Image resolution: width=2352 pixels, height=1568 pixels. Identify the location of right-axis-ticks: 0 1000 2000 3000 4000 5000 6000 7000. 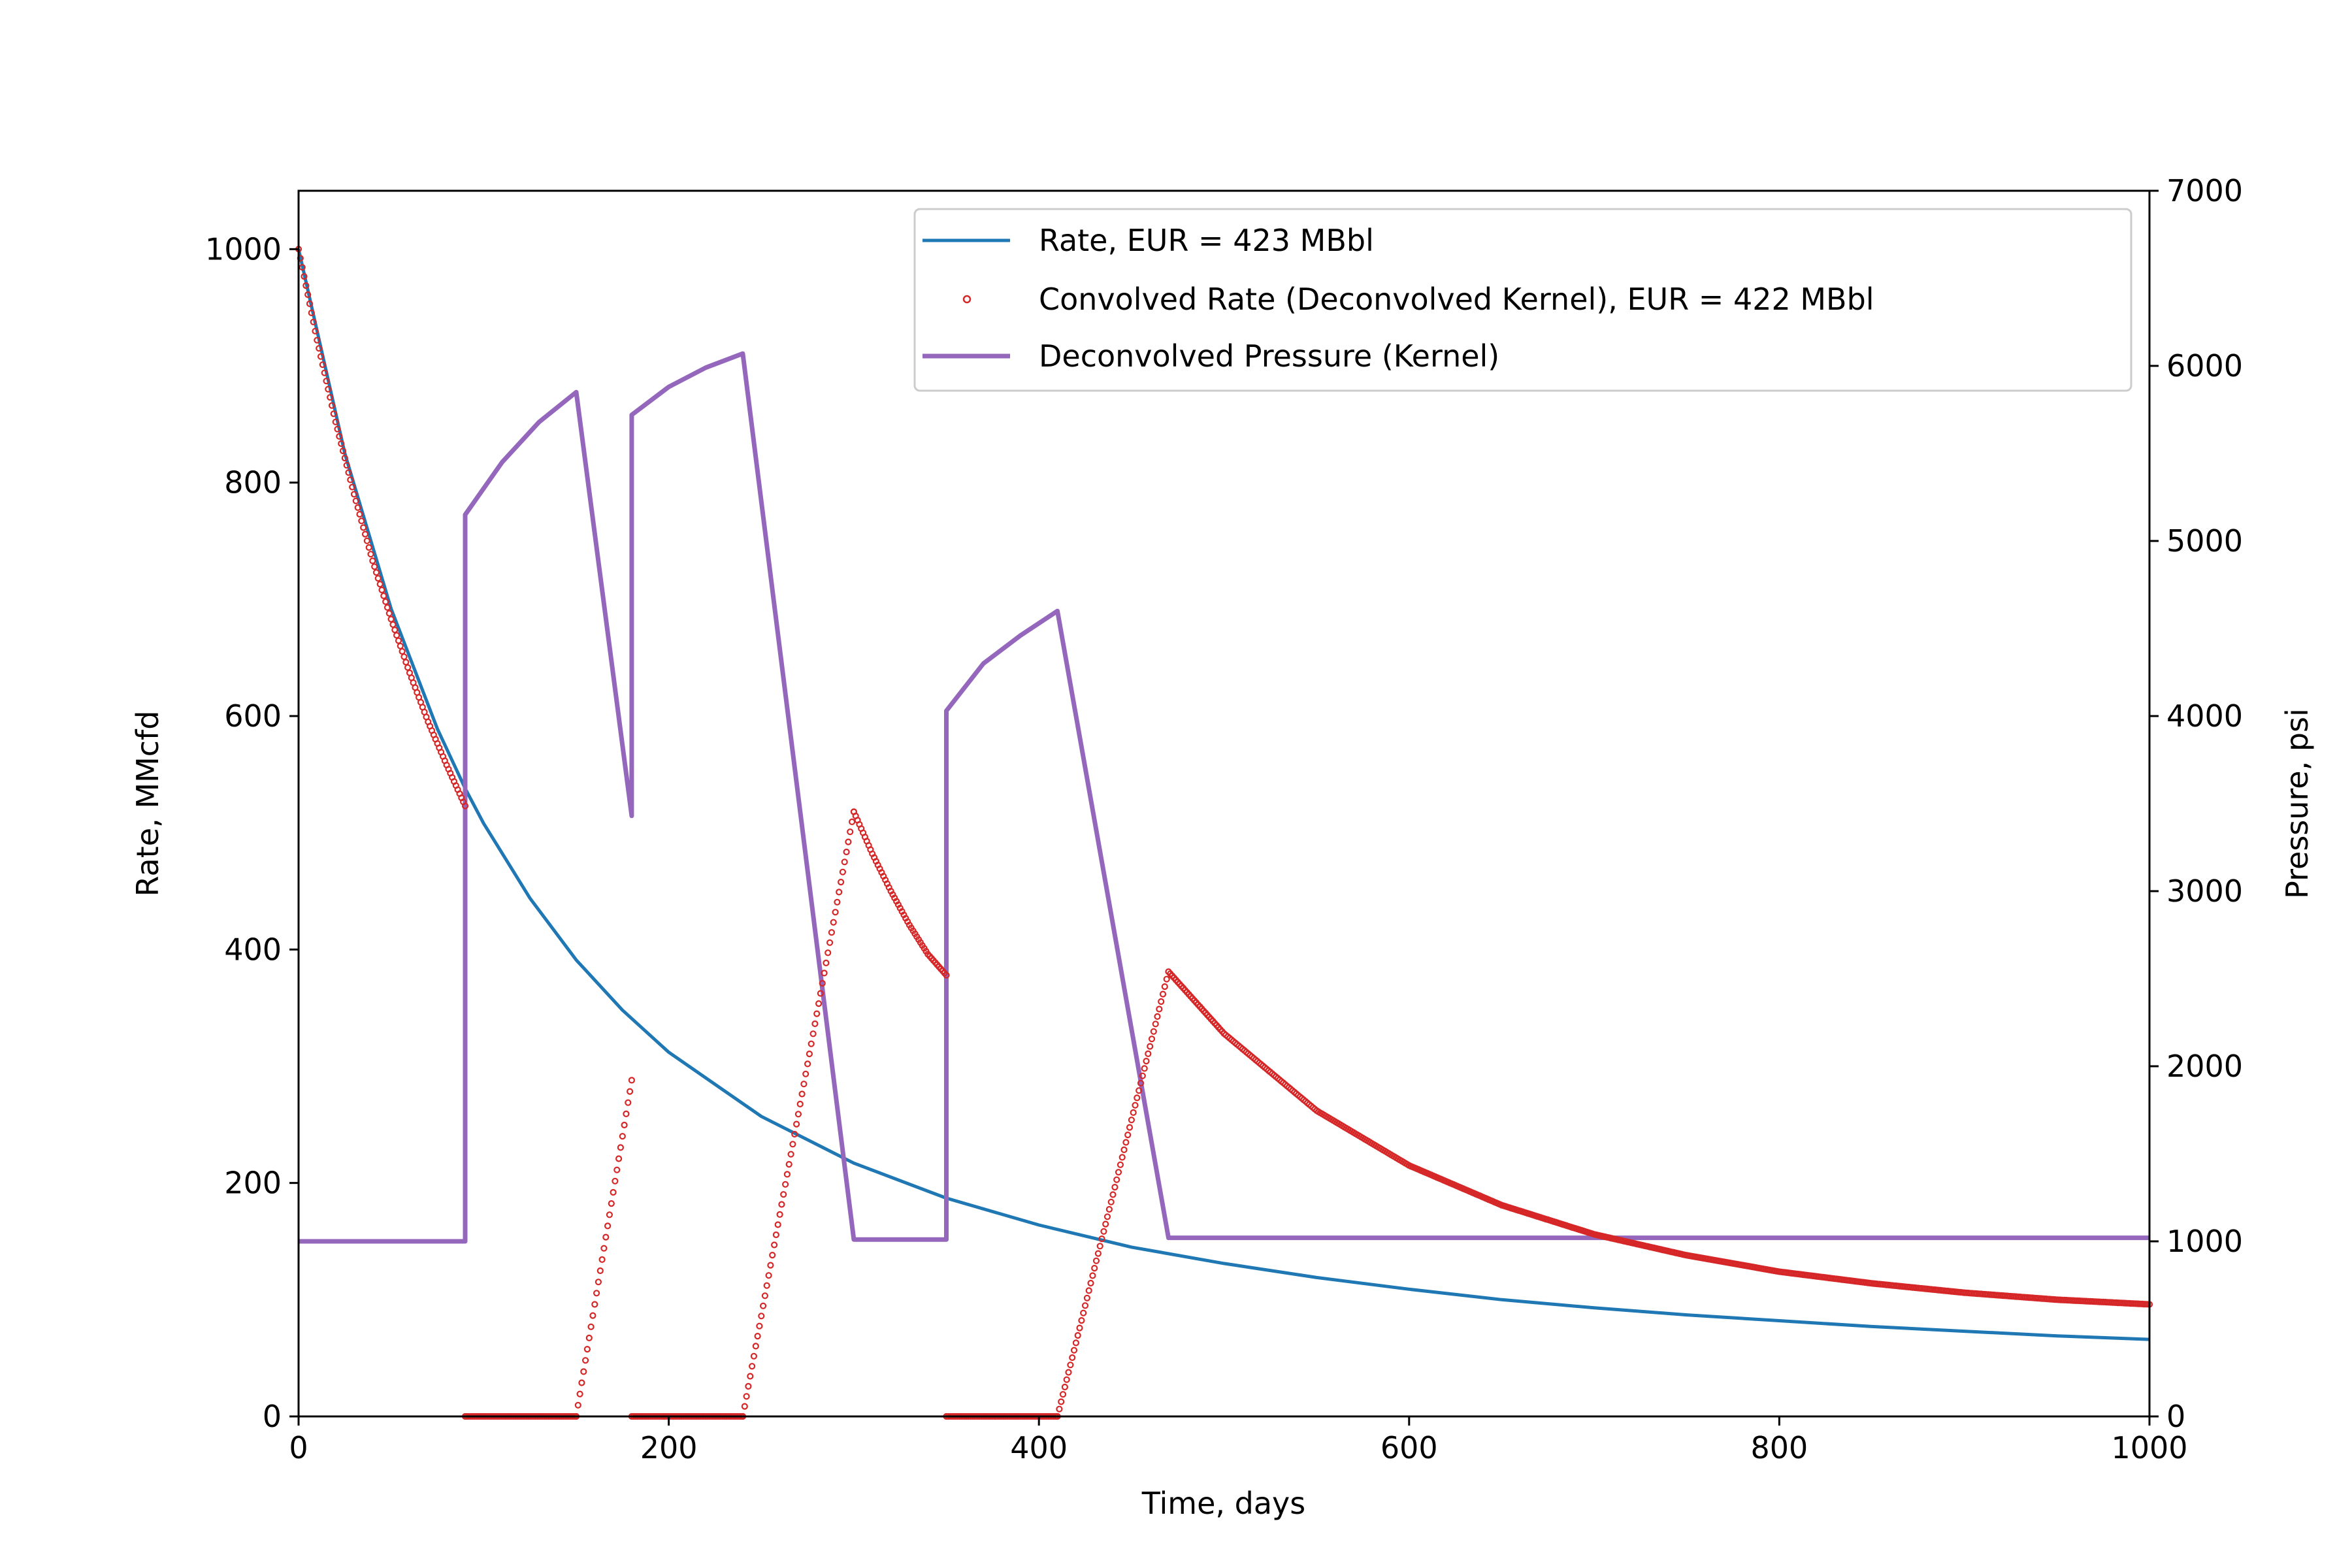
(2196, 803).